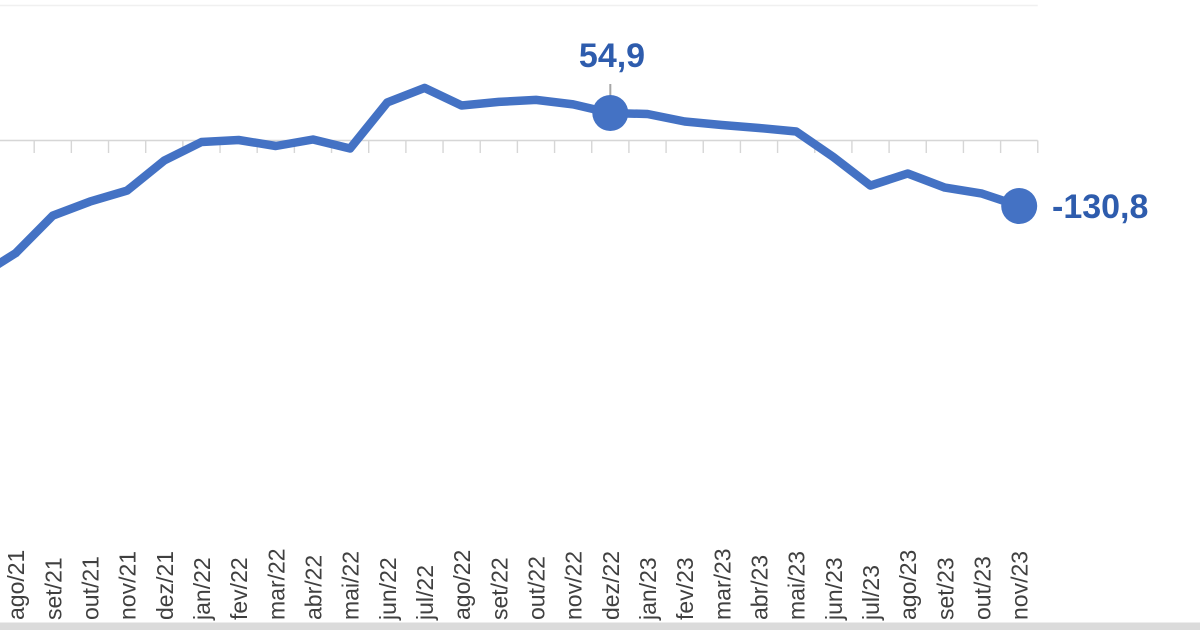 This screenshot has height=630, width=1200. I want to click on x-axis-label: abr/22, so click(314, 587).